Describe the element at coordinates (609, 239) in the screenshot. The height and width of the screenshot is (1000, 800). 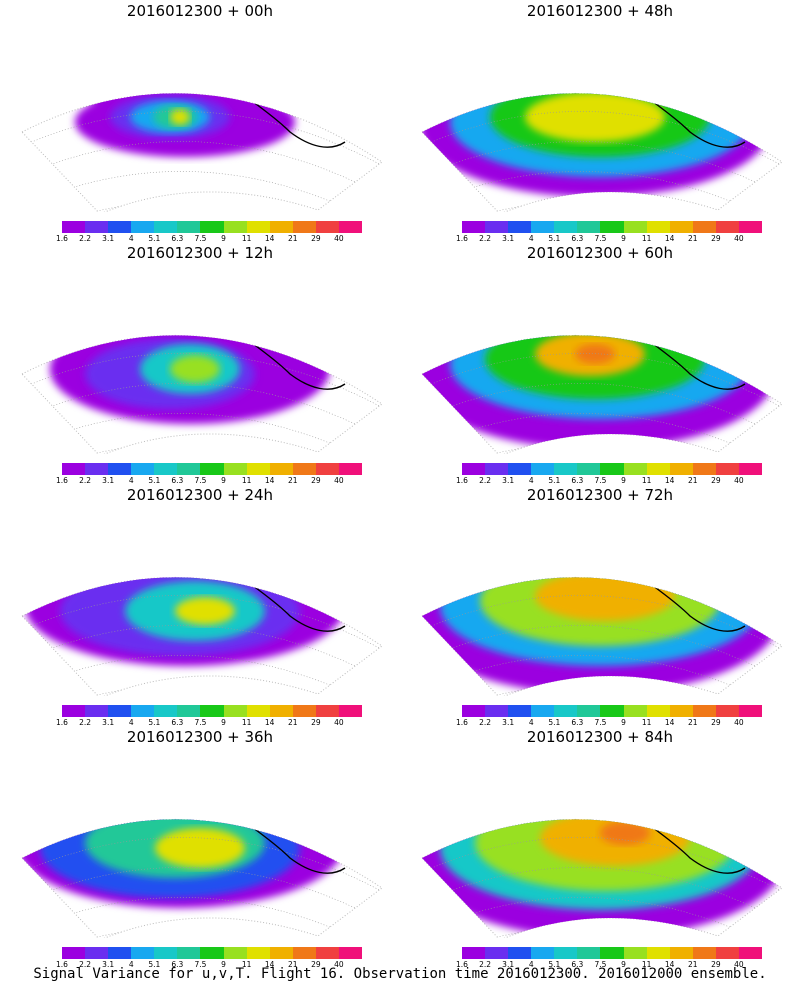
I see `colorbar-labels: 1.6 2.2 3.1 4 5.1 6.3 7.5 9 11 14 21 29 40` at that location.